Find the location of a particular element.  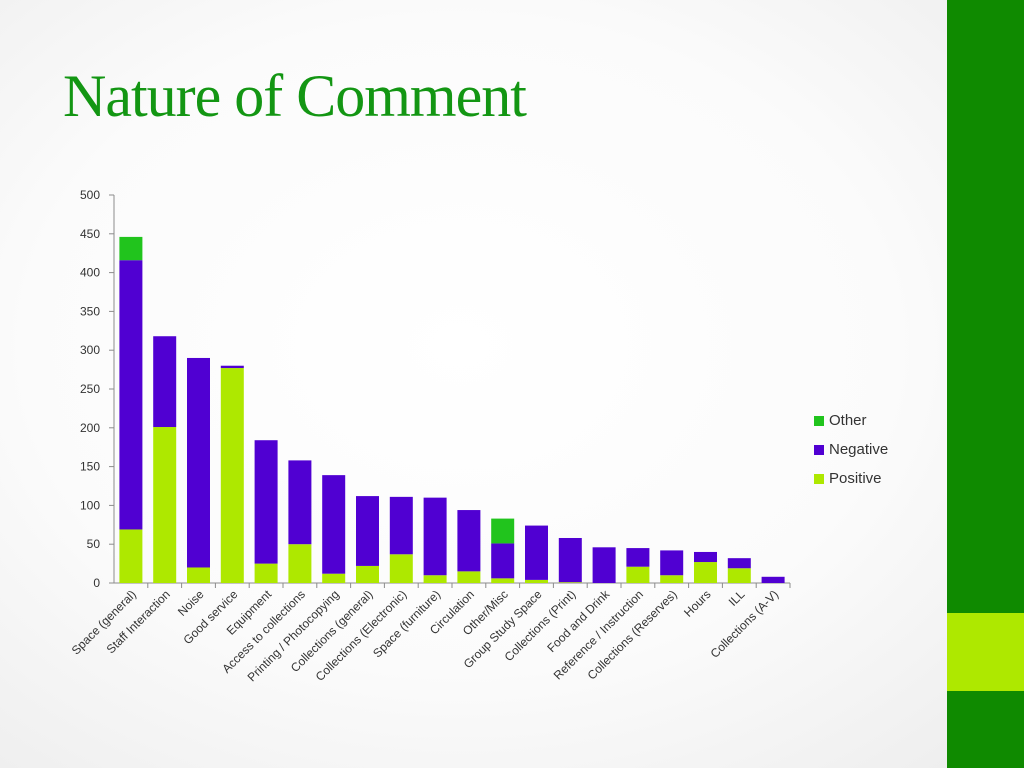

y-tick-label-0: 0 is located at coordinates (96, 583).